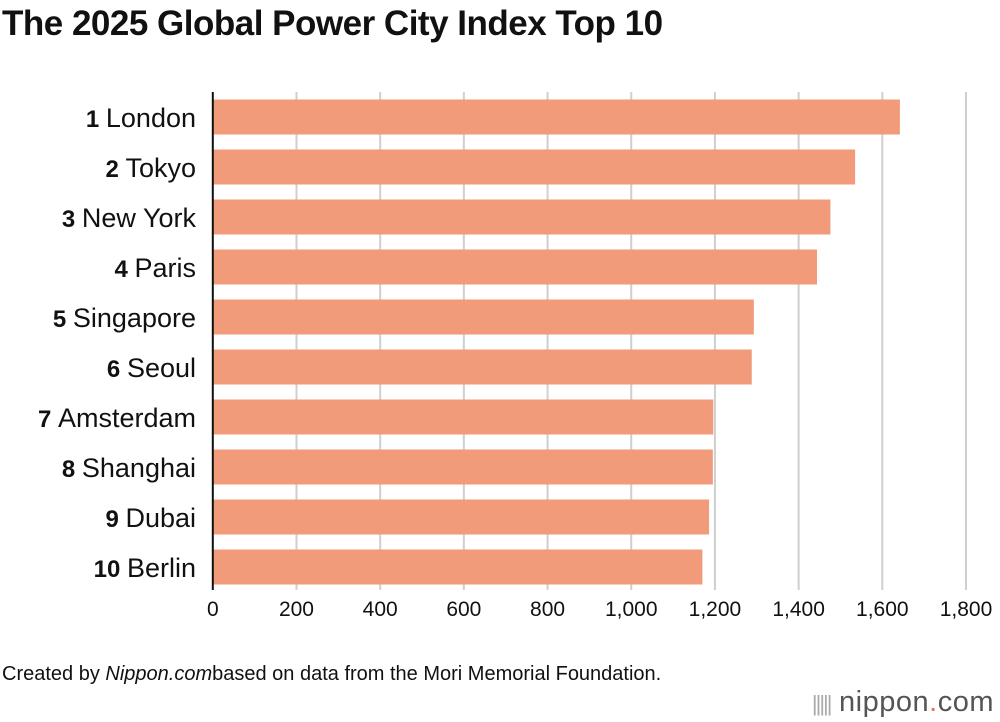 Image resolution: width=1000 pixels, height=722 pixels. I want to click on x-tick-label: 1,000, so click(631, 609).